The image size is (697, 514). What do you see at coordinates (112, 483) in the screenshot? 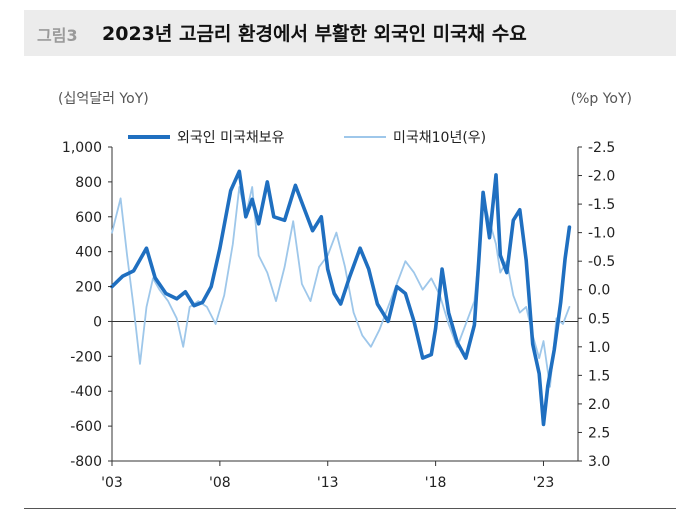
I see `x-tick-label: '03` at bounding box center [112, 483].